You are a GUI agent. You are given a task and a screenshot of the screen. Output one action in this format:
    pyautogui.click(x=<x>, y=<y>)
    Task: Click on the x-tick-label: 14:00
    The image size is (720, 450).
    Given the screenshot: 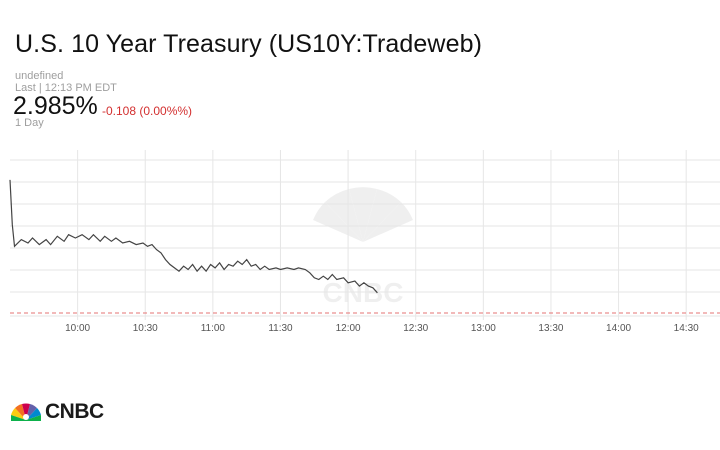 What is the action you would take?
    pyautogui.click(x=618, y=328)
    